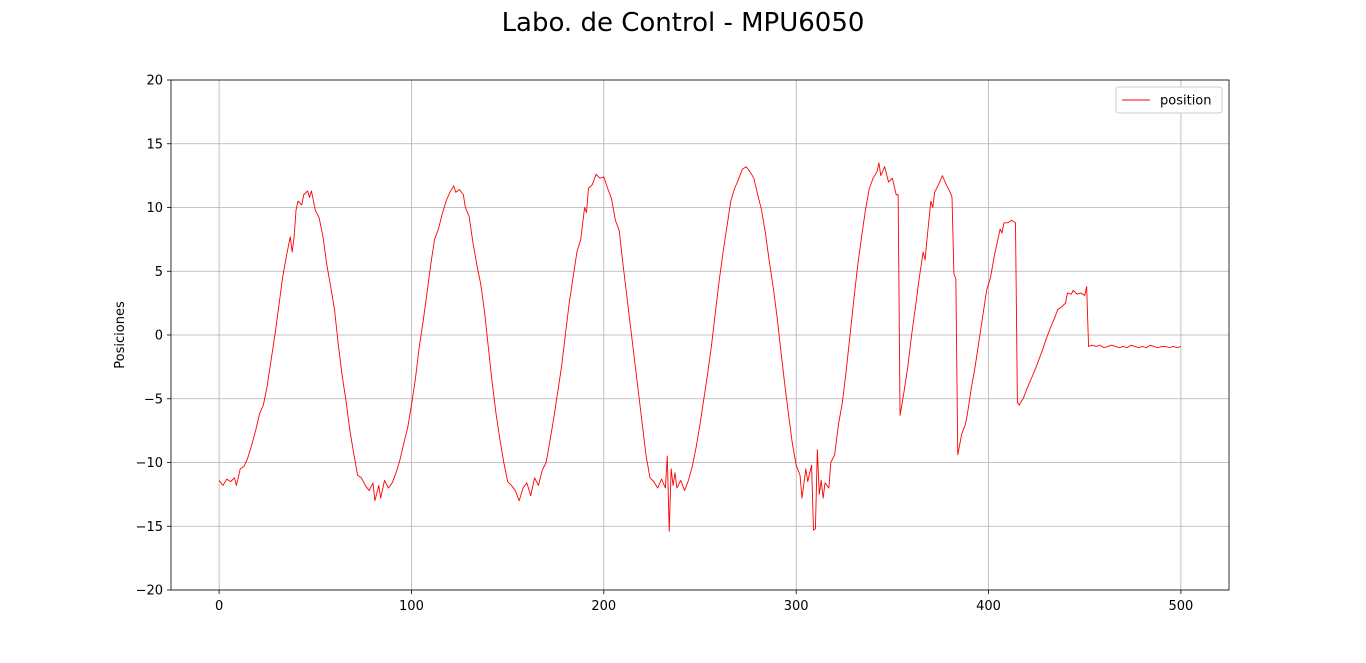 This screenshot has height=663, width=1366. What do you see at coordinates (796, 606) in the screenshot?
I see `x-tick-label: 300` at bounding box center [796, 606].